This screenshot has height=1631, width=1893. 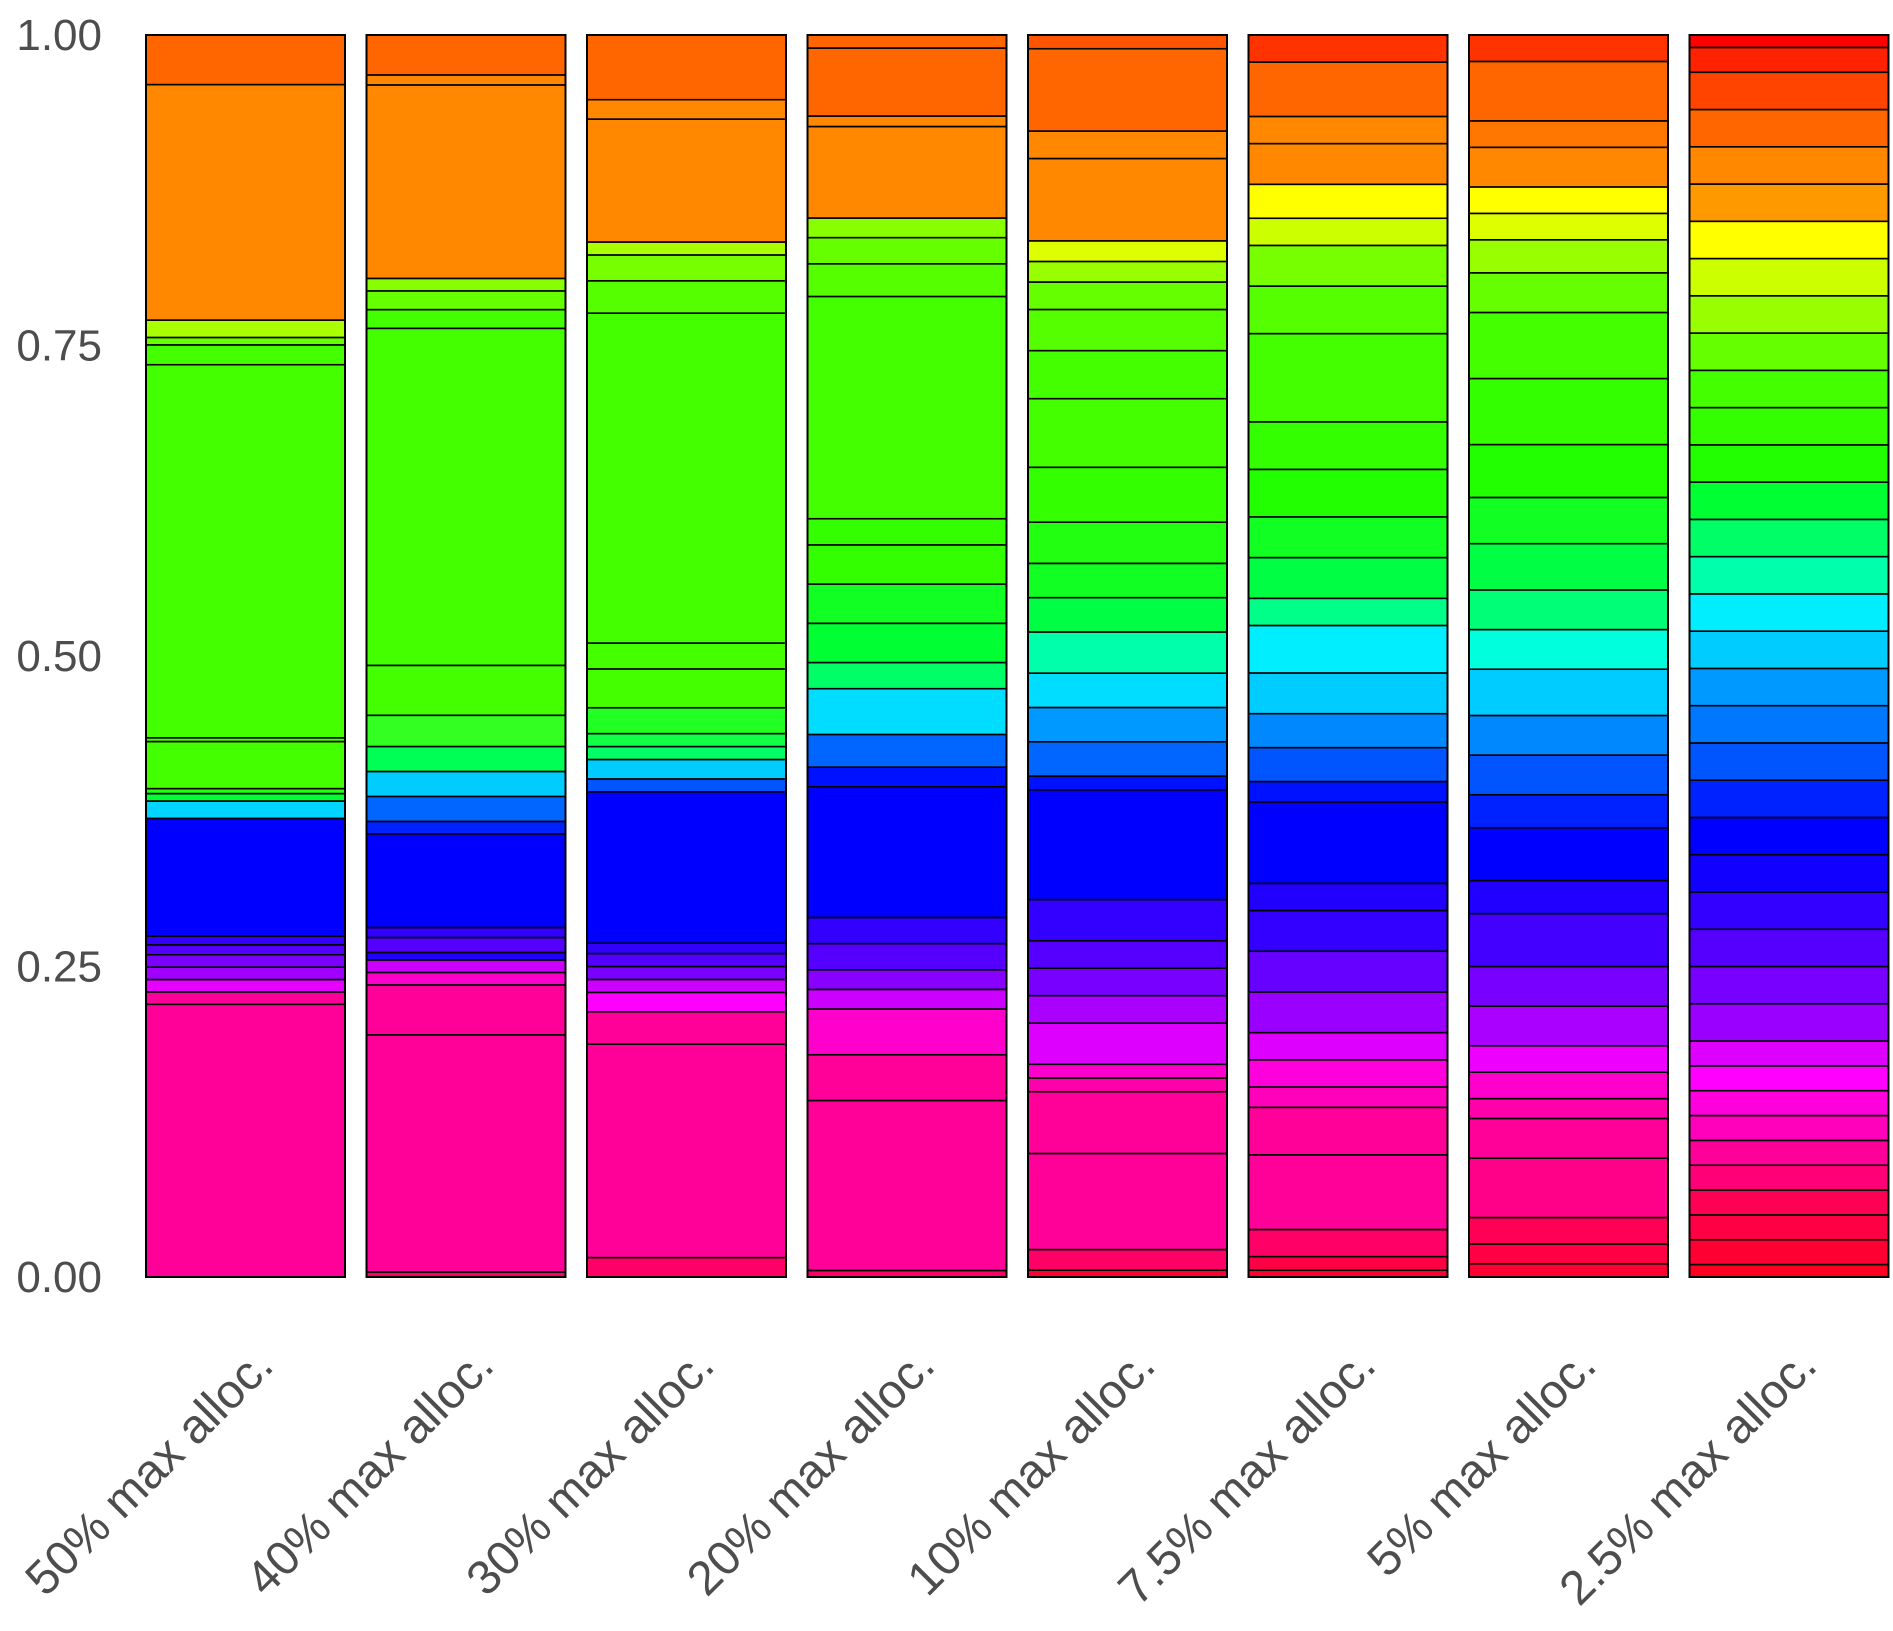 I want to click on bar-8-outline, so click(x=1789, y=656).